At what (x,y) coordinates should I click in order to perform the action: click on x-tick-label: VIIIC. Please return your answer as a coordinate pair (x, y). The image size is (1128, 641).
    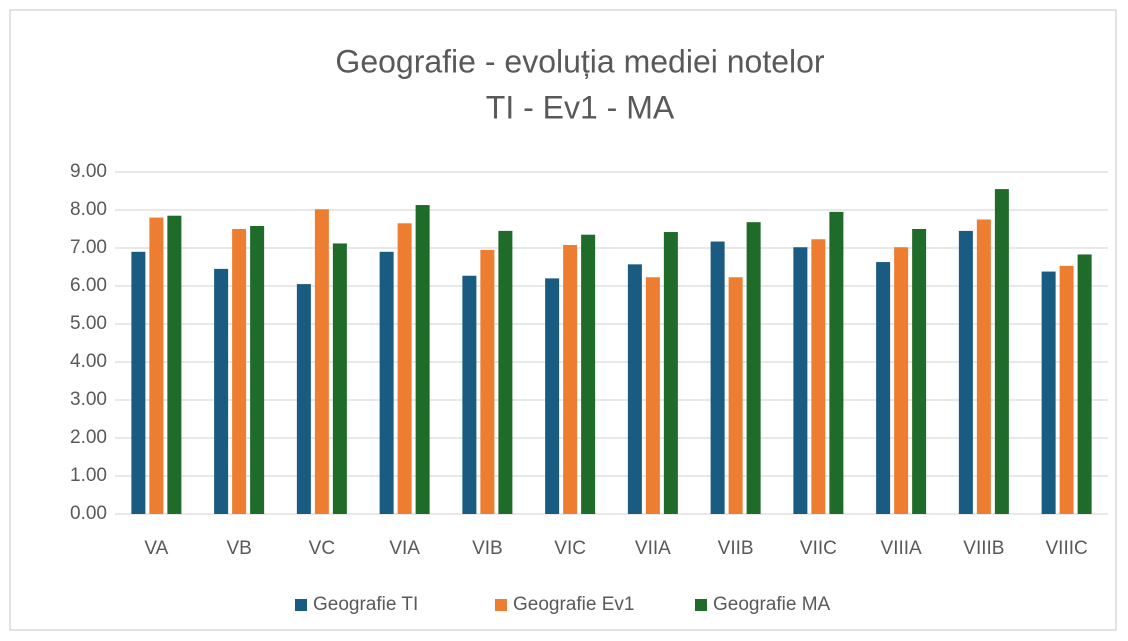
    Looking at the image, I should click on (1067, 548).